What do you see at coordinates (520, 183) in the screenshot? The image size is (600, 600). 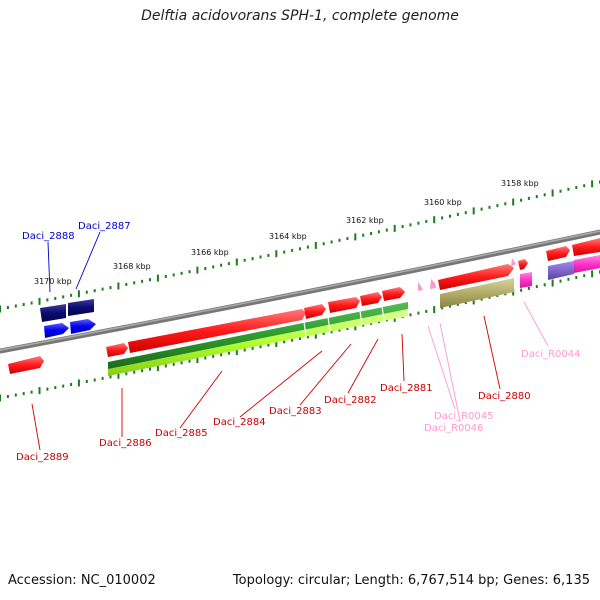 I see `scale-label: 3158 kbp` at bounding box center [520, 183].